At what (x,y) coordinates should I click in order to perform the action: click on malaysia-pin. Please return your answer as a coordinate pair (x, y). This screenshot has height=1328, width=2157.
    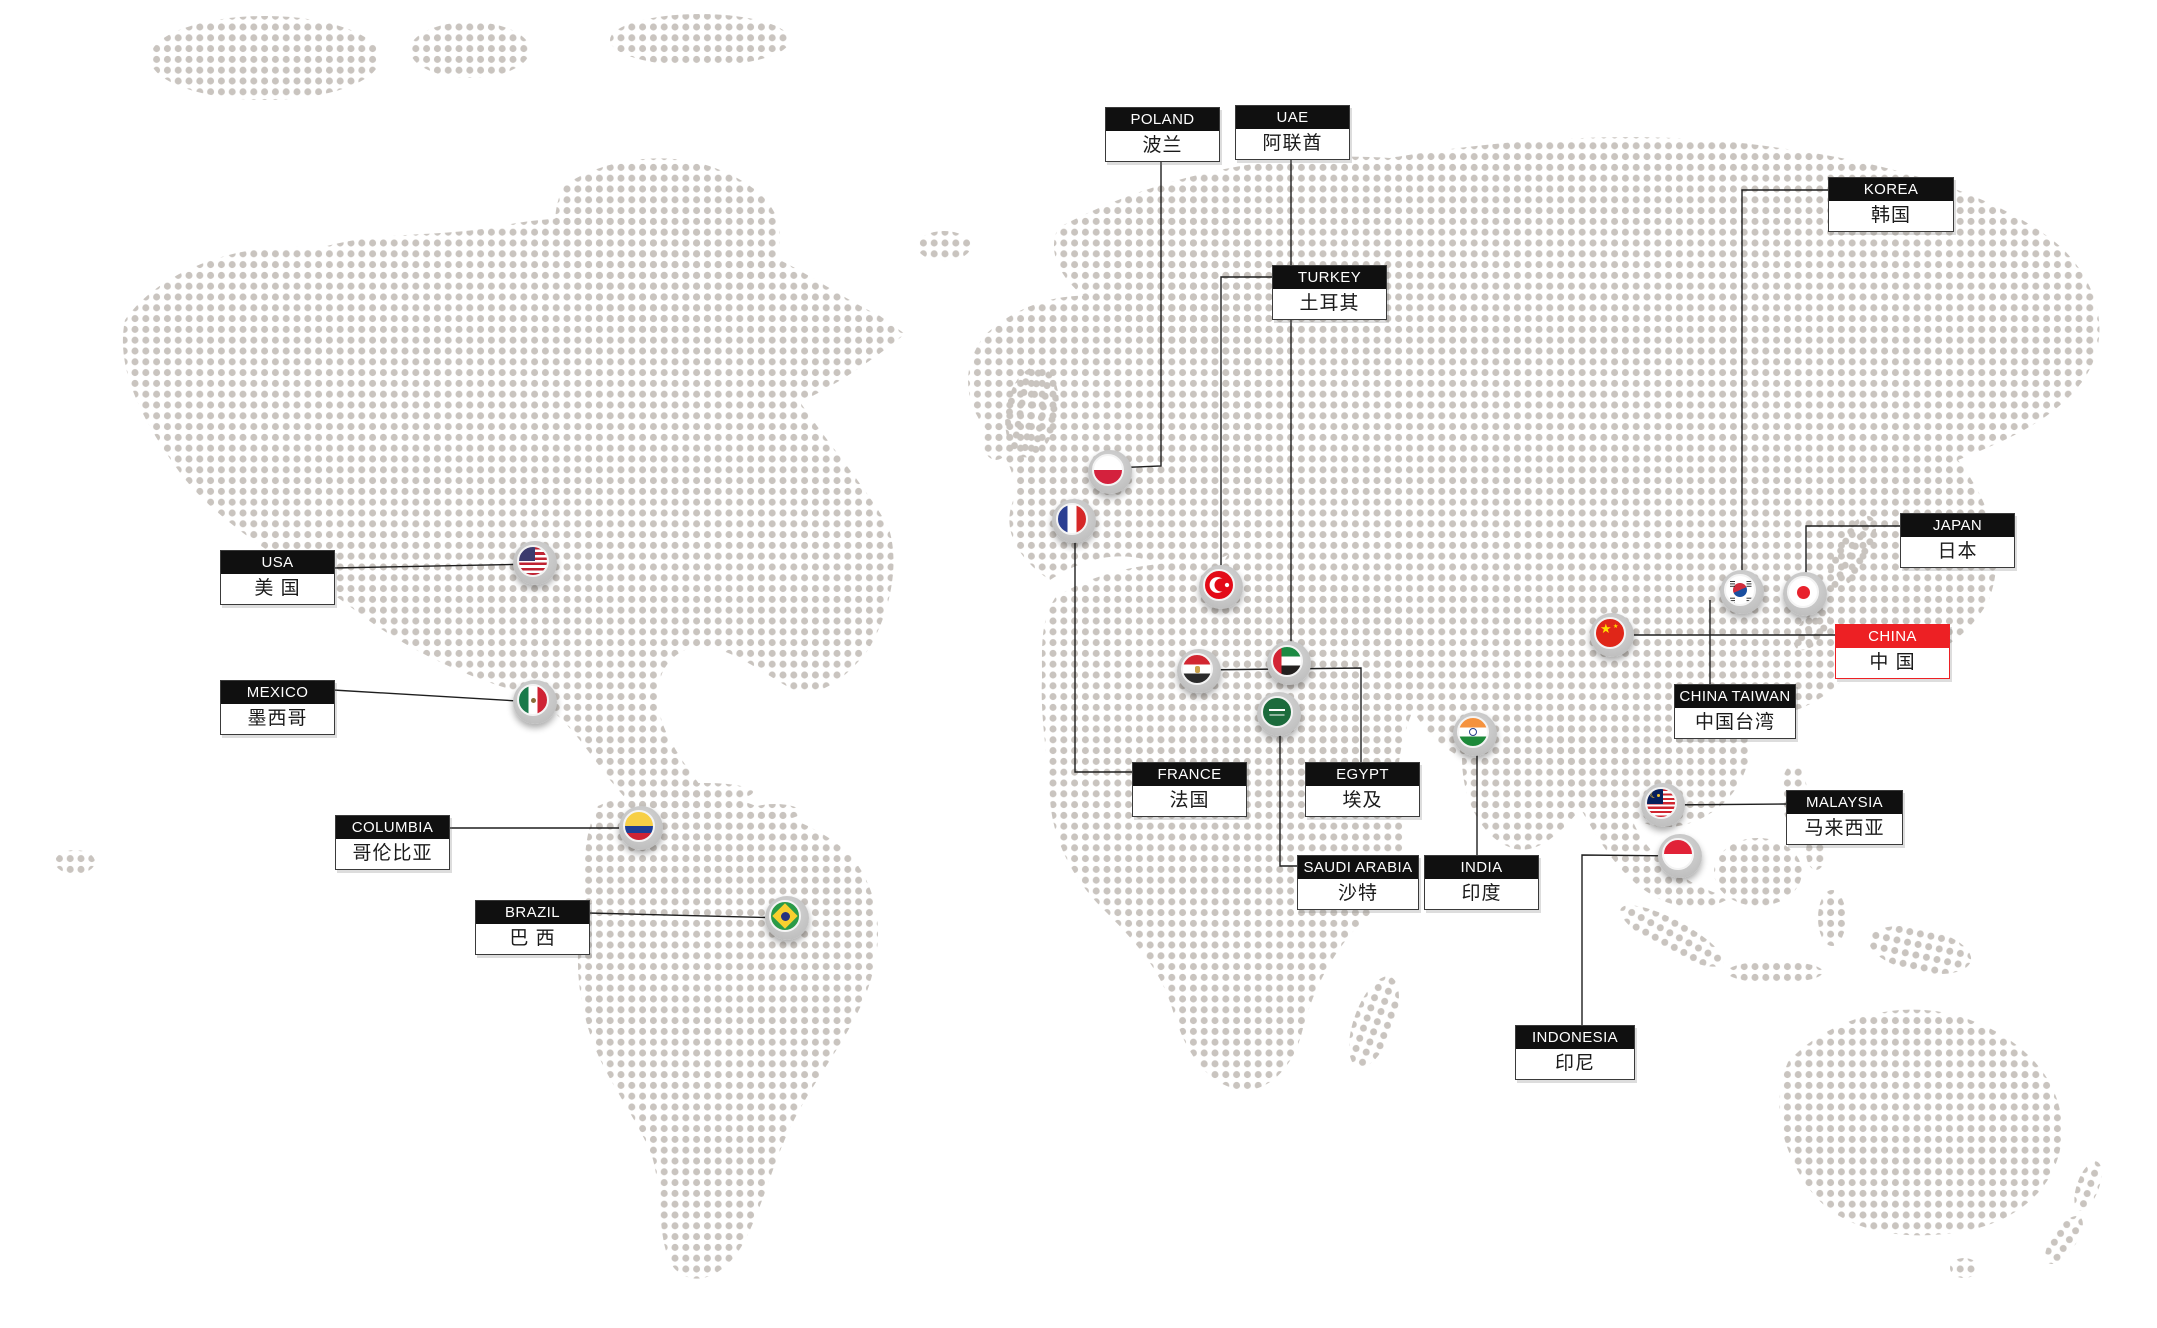
    Looking at the image, I should click on (1663, 805).